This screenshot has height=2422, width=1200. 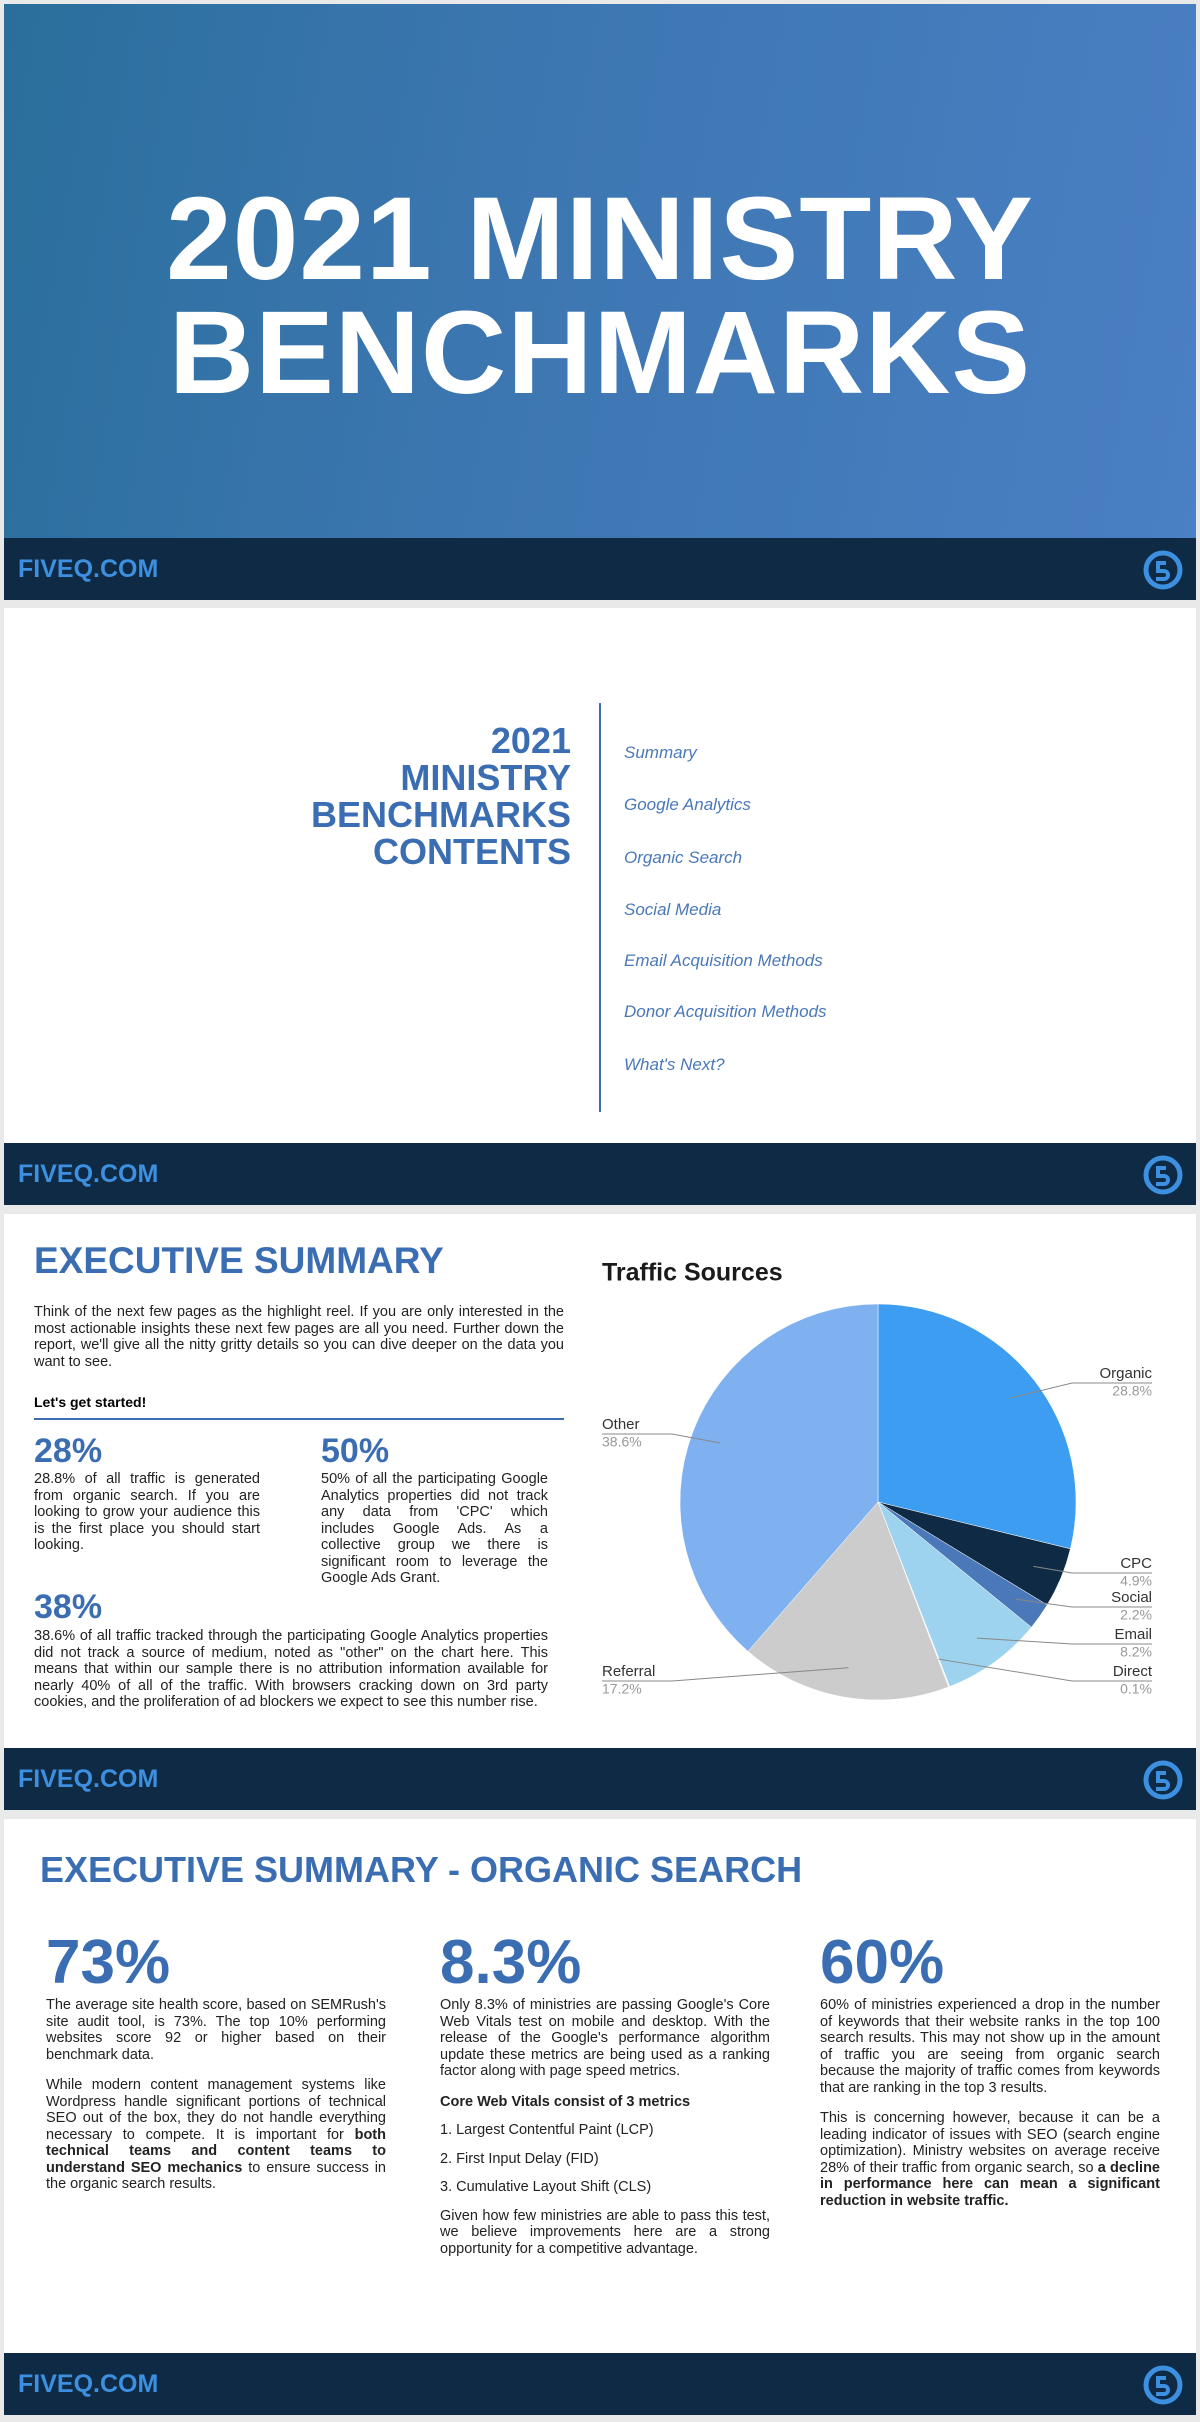 I want to click on contents-item: Email Acquisition Methods, so click(x=723, y=960).